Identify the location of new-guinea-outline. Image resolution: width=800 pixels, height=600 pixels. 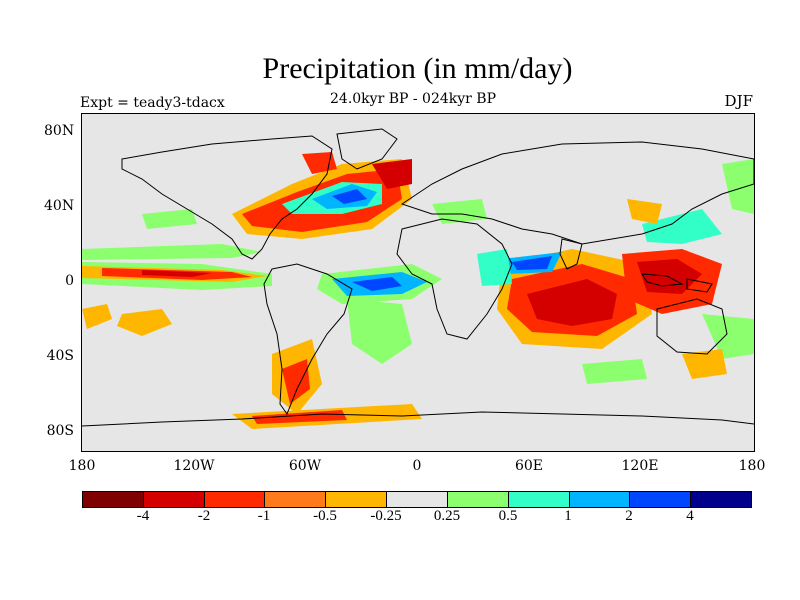
(699, 285).